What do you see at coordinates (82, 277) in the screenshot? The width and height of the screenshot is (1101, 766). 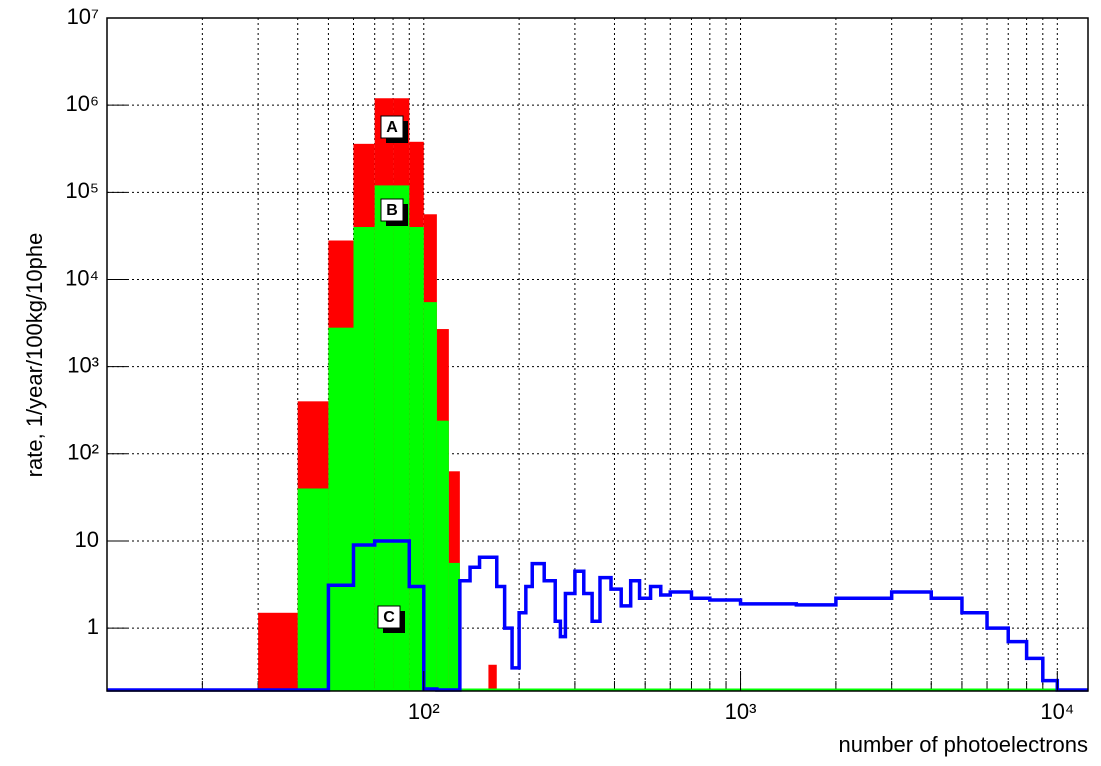 I see `y-tick-label: 10⁴` at bounding box center [82, 277].